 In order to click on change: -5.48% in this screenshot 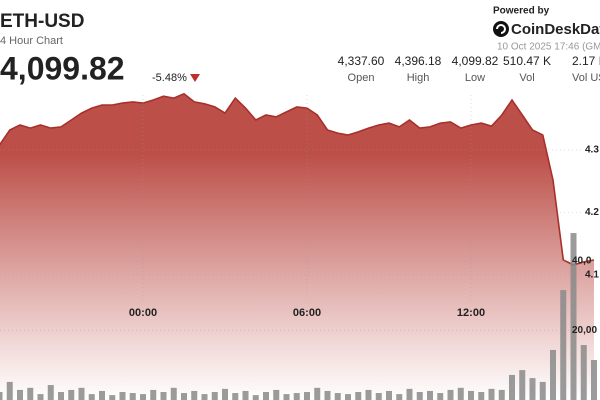, I will do `click(169, 78)`.